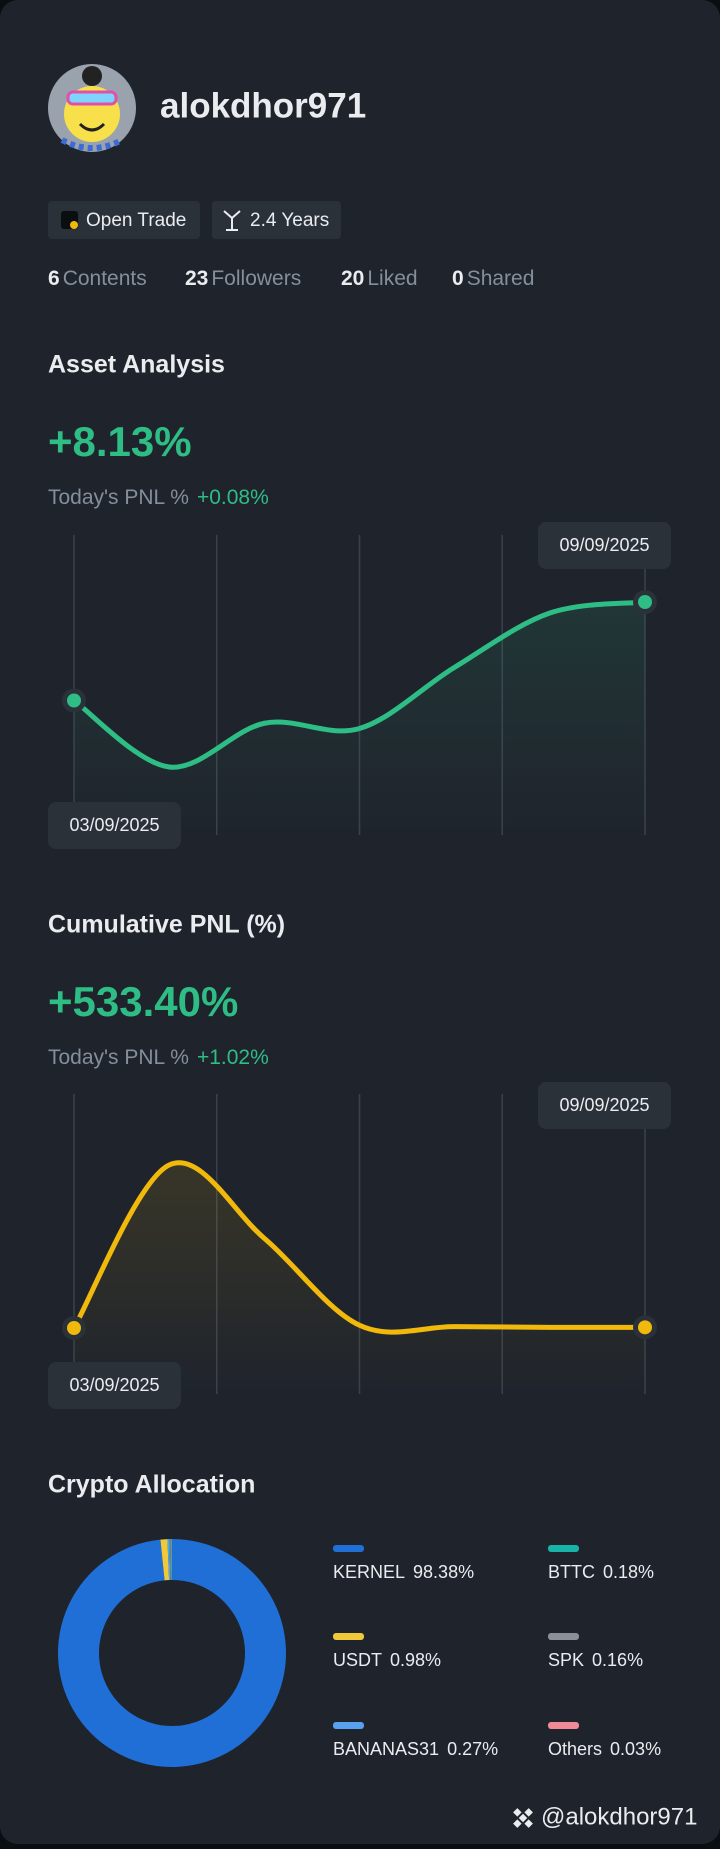 The width and height of the screenshot is (720, 1849). What do you see at coordinates (120, 441) in the screenshot?
I see `headline-value: +8.13%` at bounding box center [120, 441].